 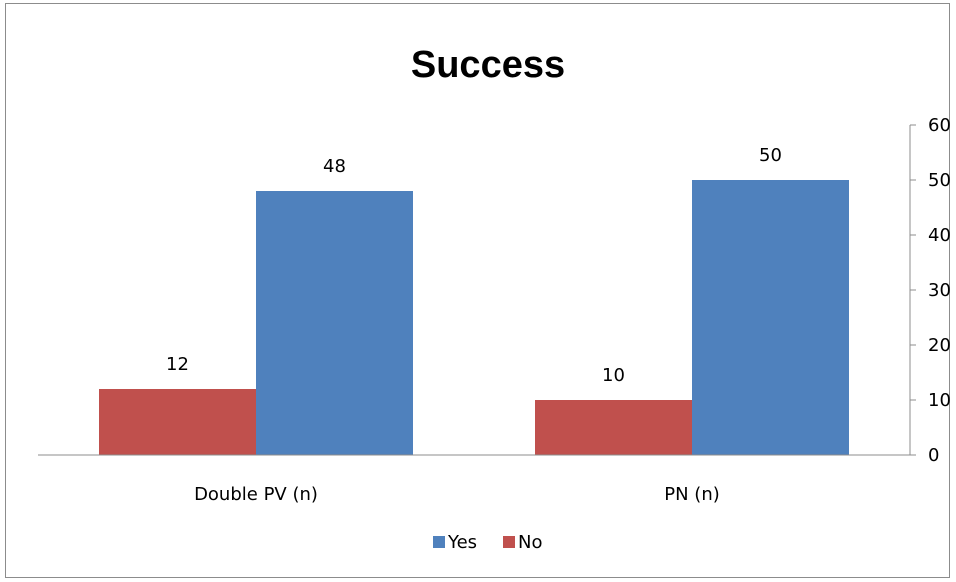 What do you see at coordinates (692, 494) in the screenshot?
I see `category-label-1: PN (n)` at bounding box center [692, 494].